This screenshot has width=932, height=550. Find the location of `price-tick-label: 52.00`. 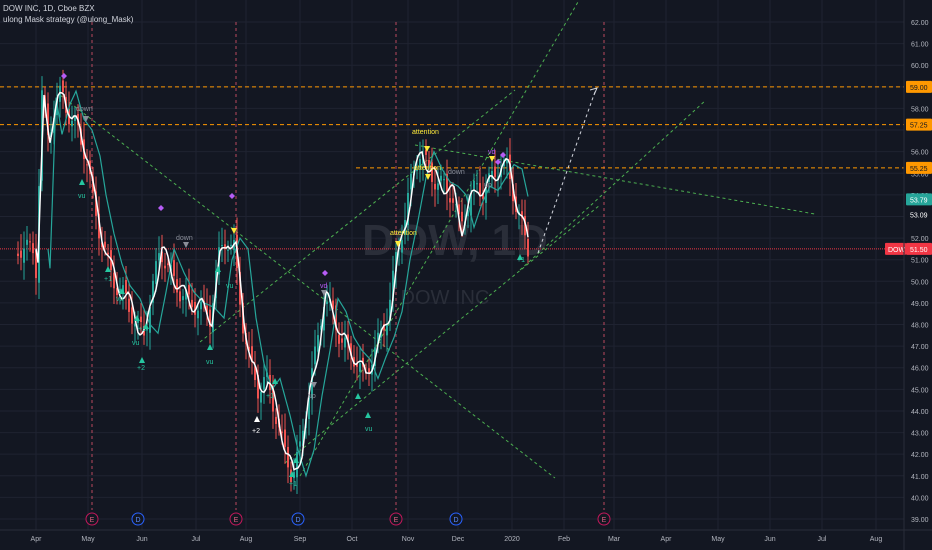

price-tick-label: 52.00 is located at coordinates (920, 239).